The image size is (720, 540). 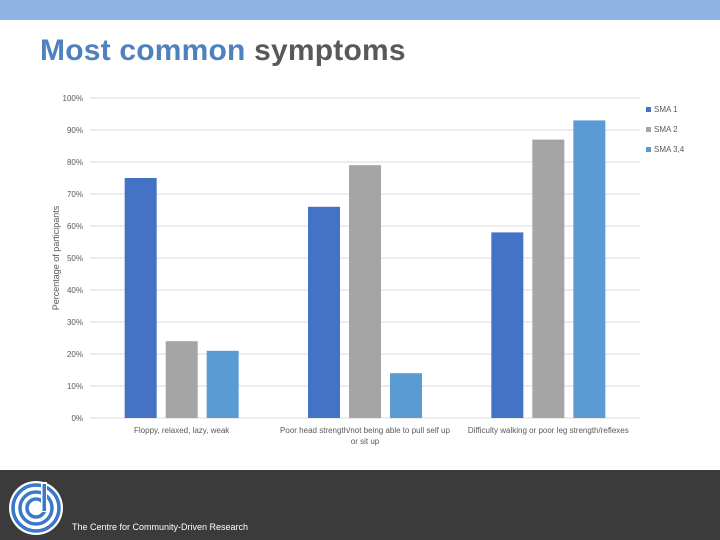 What do you see at coordinates (75, 258) in the screenshot?
I see `y-tick-label: 50%` at bounding box center [75, 258].